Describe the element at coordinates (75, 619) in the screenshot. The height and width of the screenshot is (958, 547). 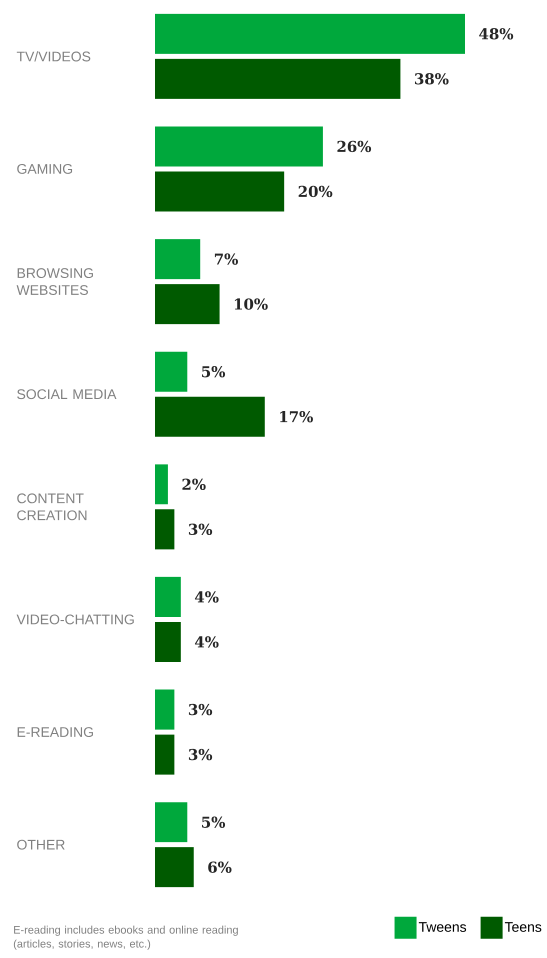
I see `y-tick-label: VIDEO-CHATTING` at that location.